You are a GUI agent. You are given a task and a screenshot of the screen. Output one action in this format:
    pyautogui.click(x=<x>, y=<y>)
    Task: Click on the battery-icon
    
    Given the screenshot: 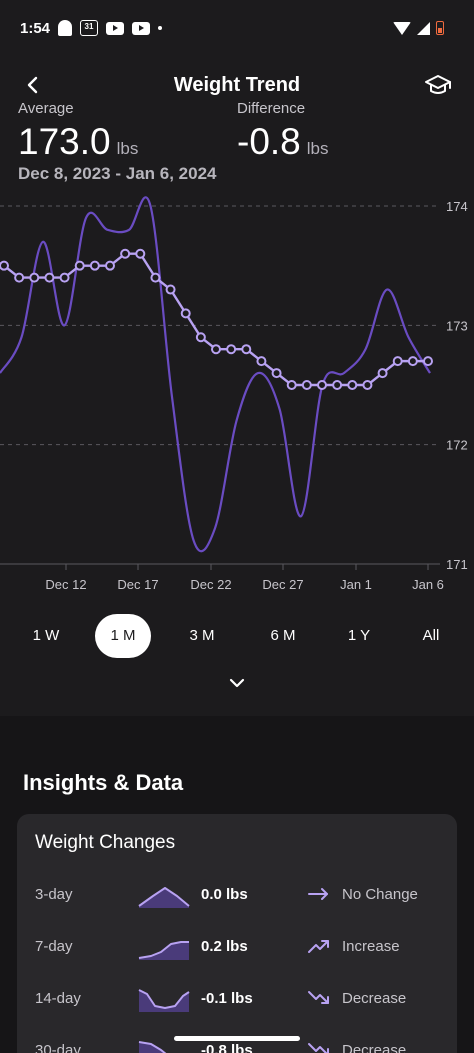 What is the action you would take?
    pyautogui.click(x=440, y=28)
    